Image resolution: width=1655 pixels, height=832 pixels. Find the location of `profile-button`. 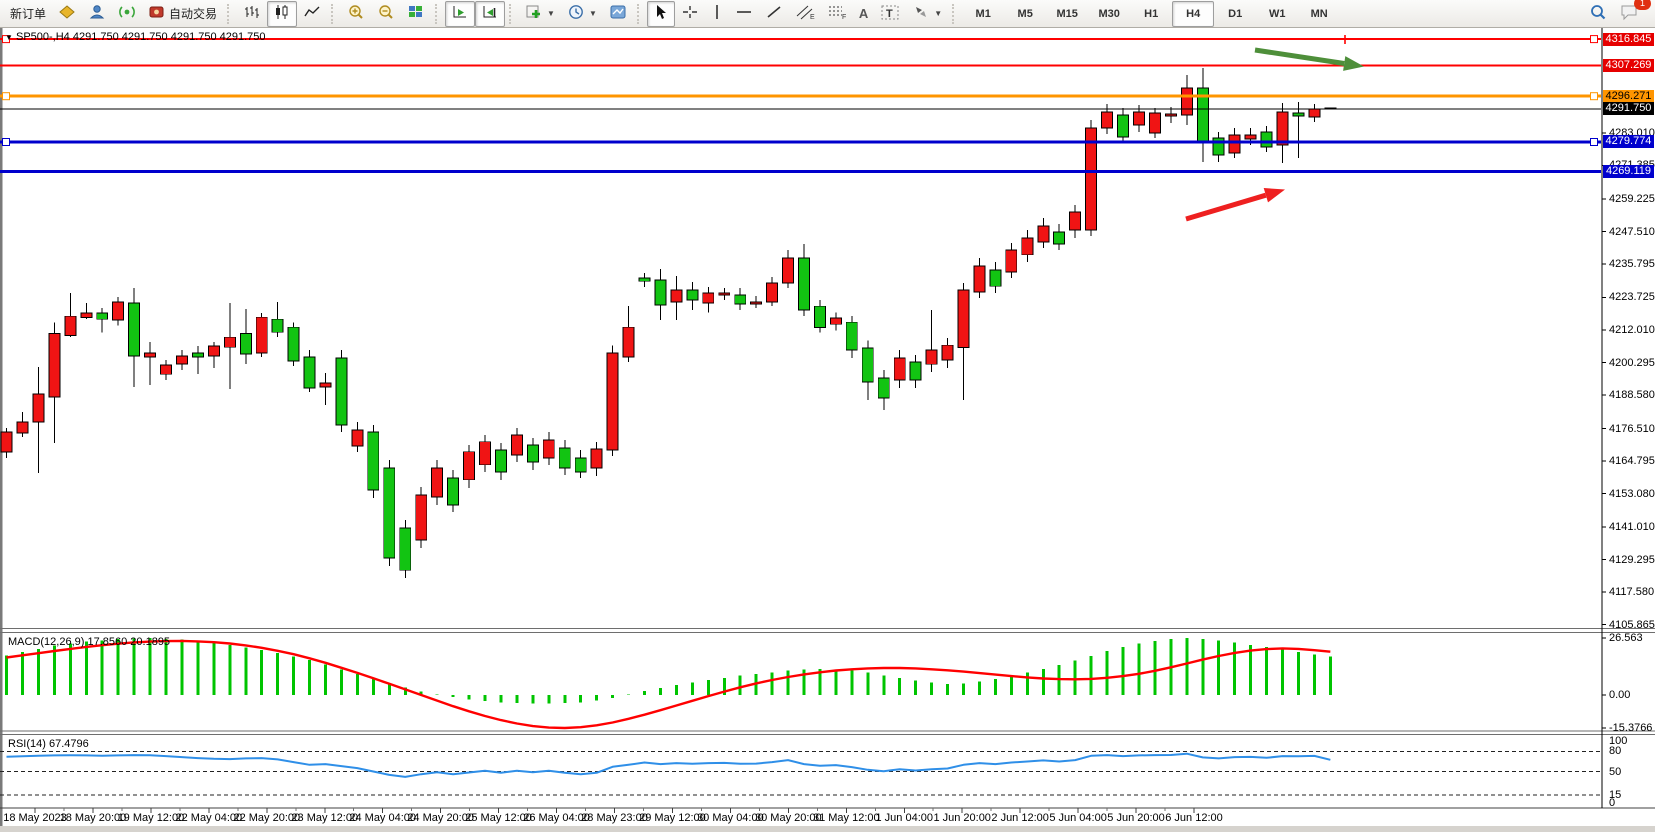

profile-button is located at coordinates (97, 14).